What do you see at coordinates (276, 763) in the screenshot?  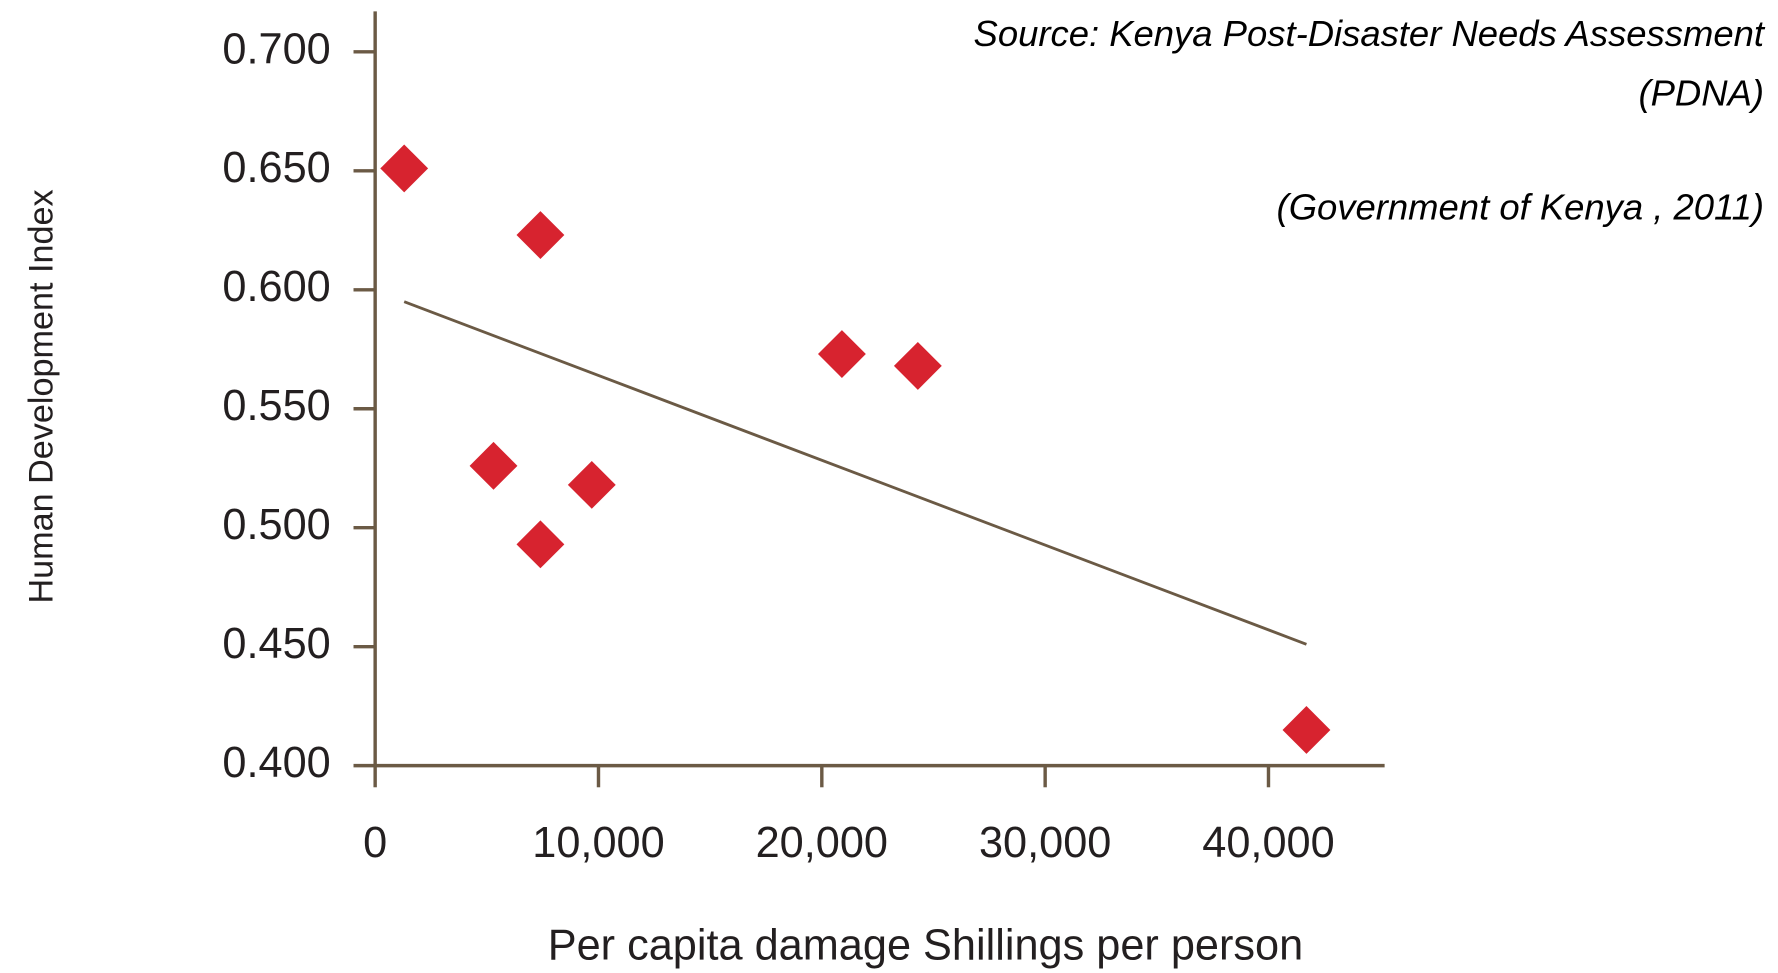 I see `y-tick-label: 0.400` at bounding box center [276, 763].